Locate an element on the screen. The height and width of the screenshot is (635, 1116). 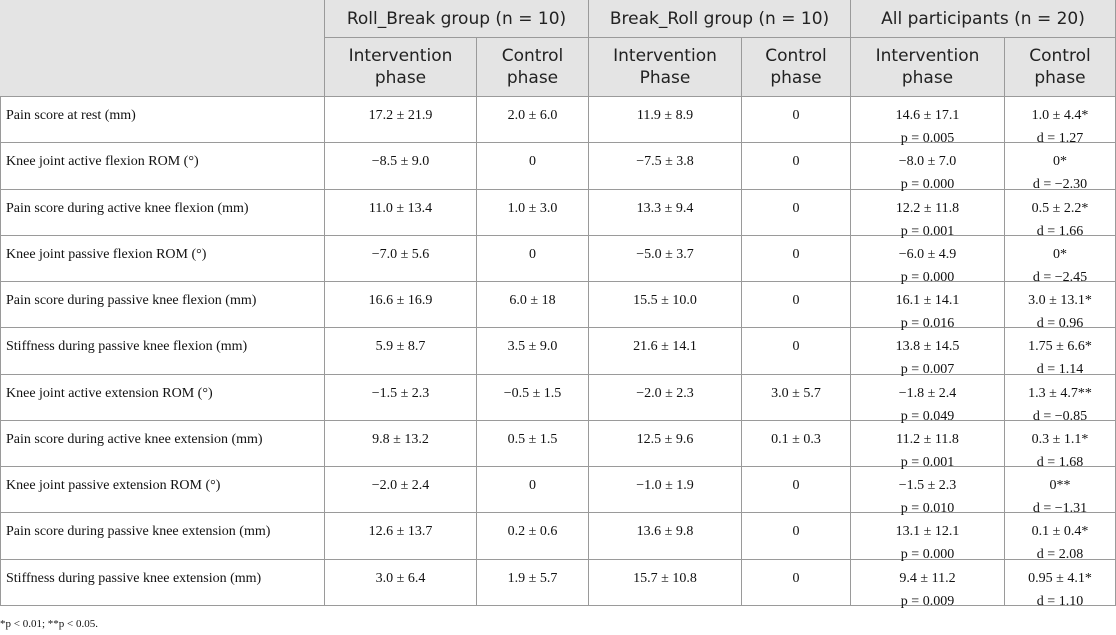
cell-line: −2.0 ± 2.3 is located at coordinates (665, 393).